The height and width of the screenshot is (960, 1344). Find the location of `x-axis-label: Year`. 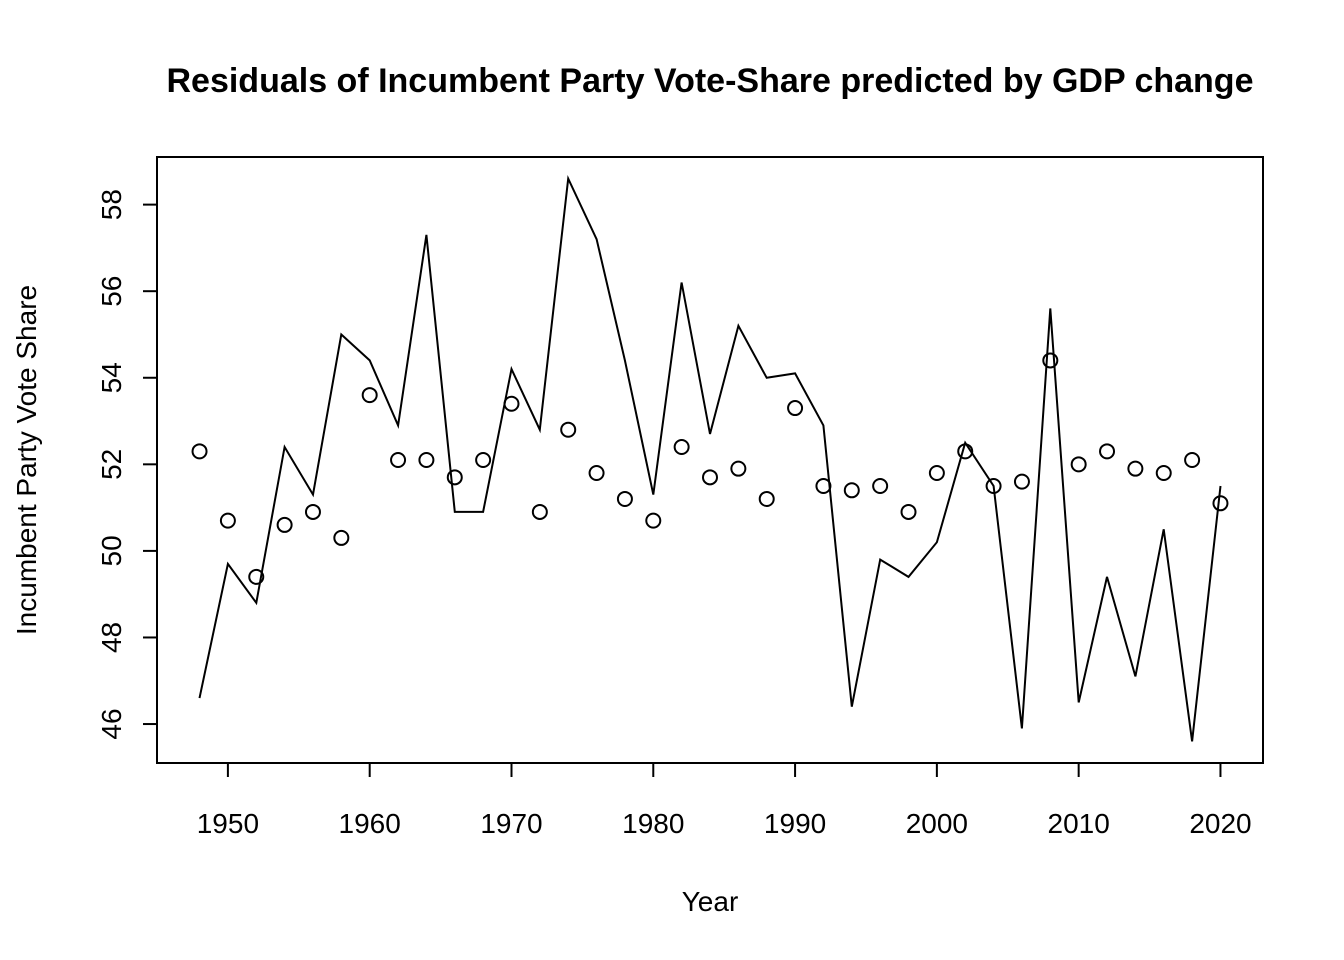

x-axis-label: Year is located at coordinates (710, 901).